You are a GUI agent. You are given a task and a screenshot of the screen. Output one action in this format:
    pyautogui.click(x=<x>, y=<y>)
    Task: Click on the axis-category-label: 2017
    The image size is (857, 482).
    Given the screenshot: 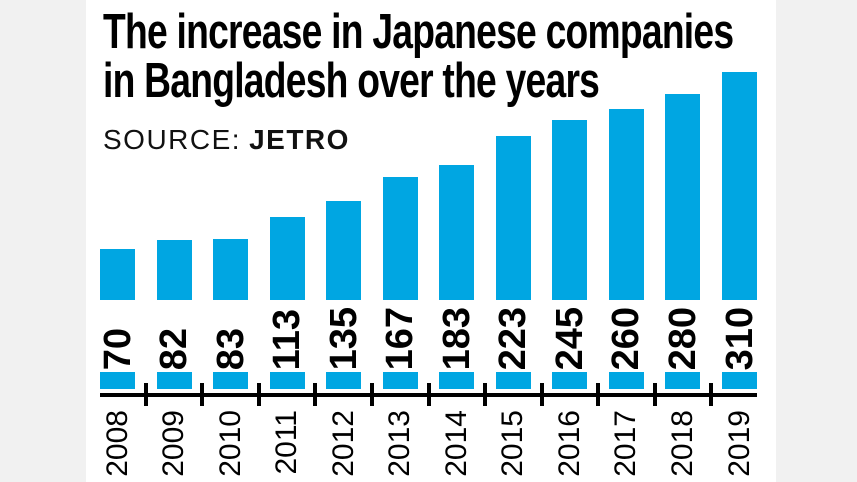 What is the action you would take?
    pyautogui.click(x=626, y=443)
    